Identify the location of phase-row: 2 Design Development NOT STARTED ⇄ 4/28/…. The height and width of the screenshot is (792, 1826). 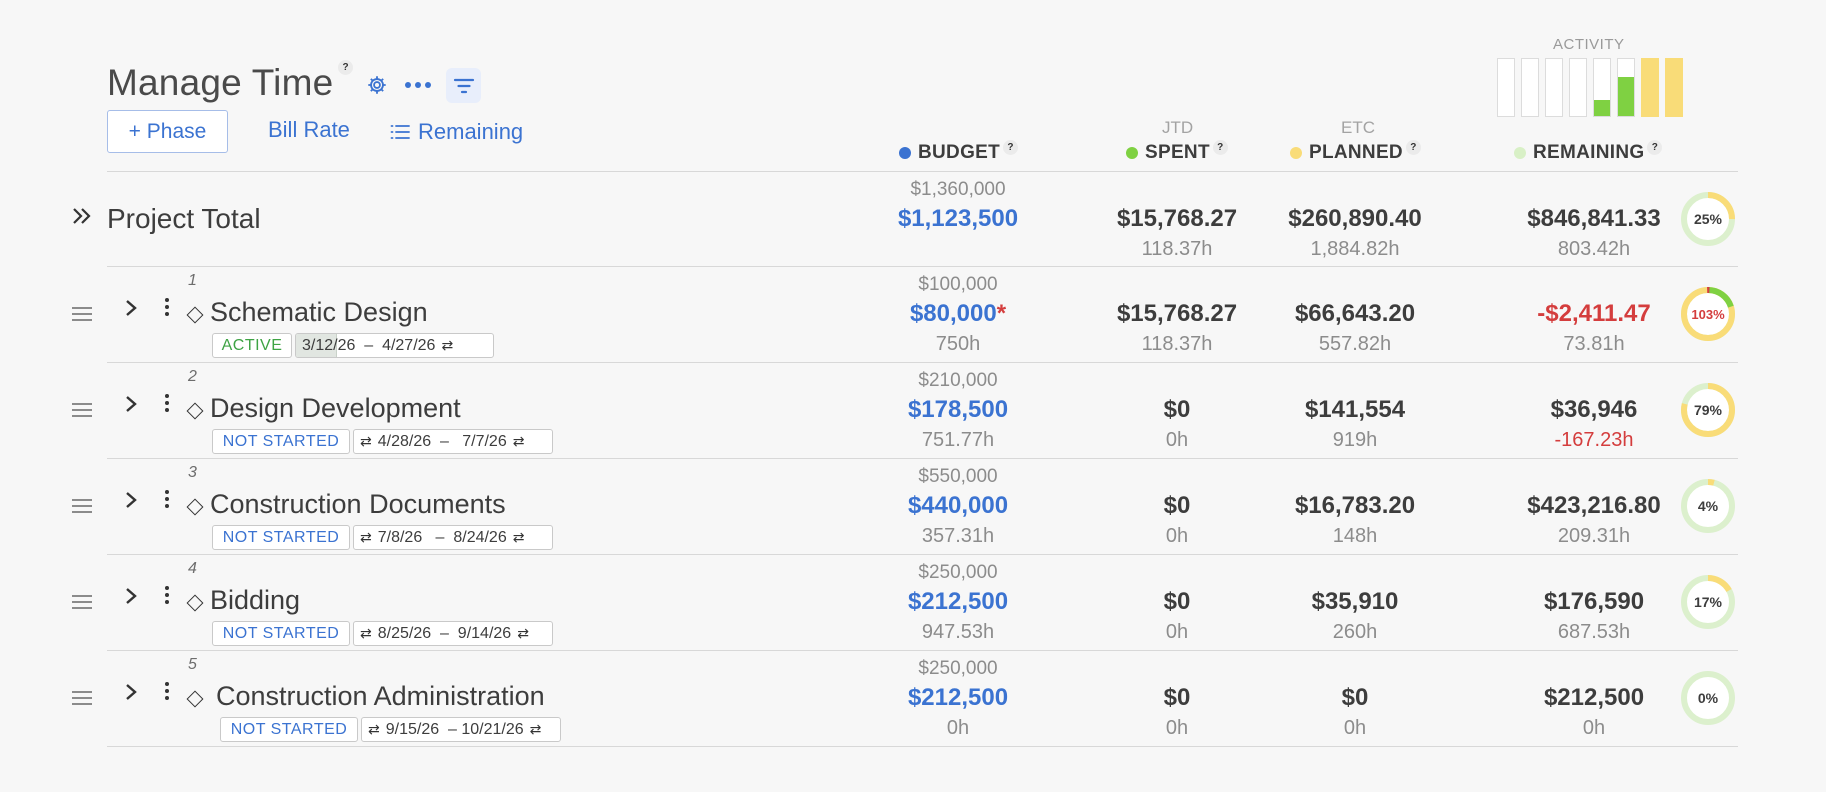
(913, 410).